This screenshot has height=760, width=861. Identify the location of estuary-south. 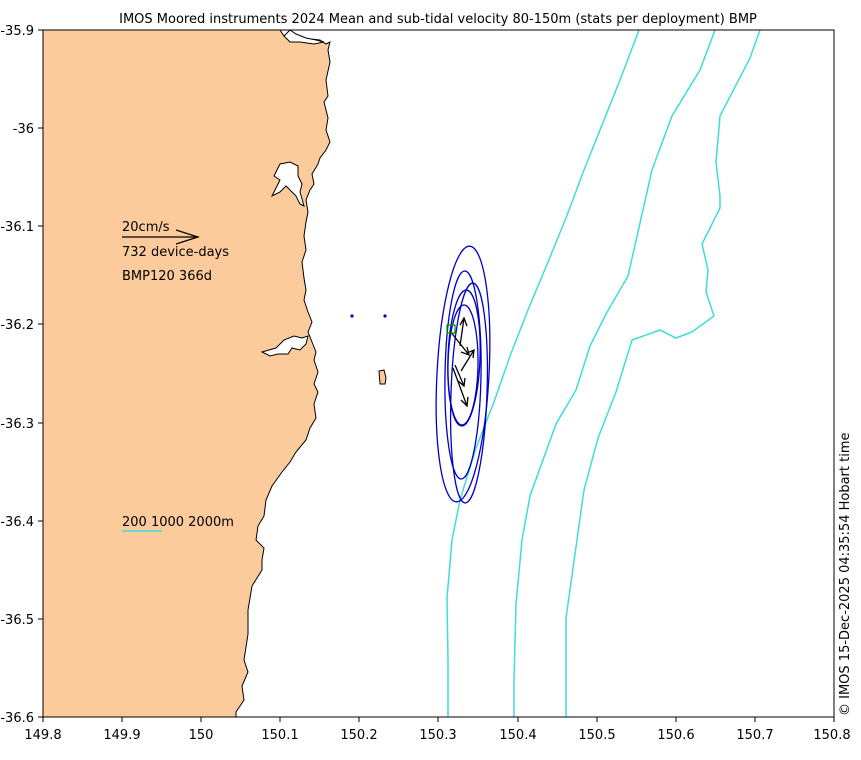
(284, 346).